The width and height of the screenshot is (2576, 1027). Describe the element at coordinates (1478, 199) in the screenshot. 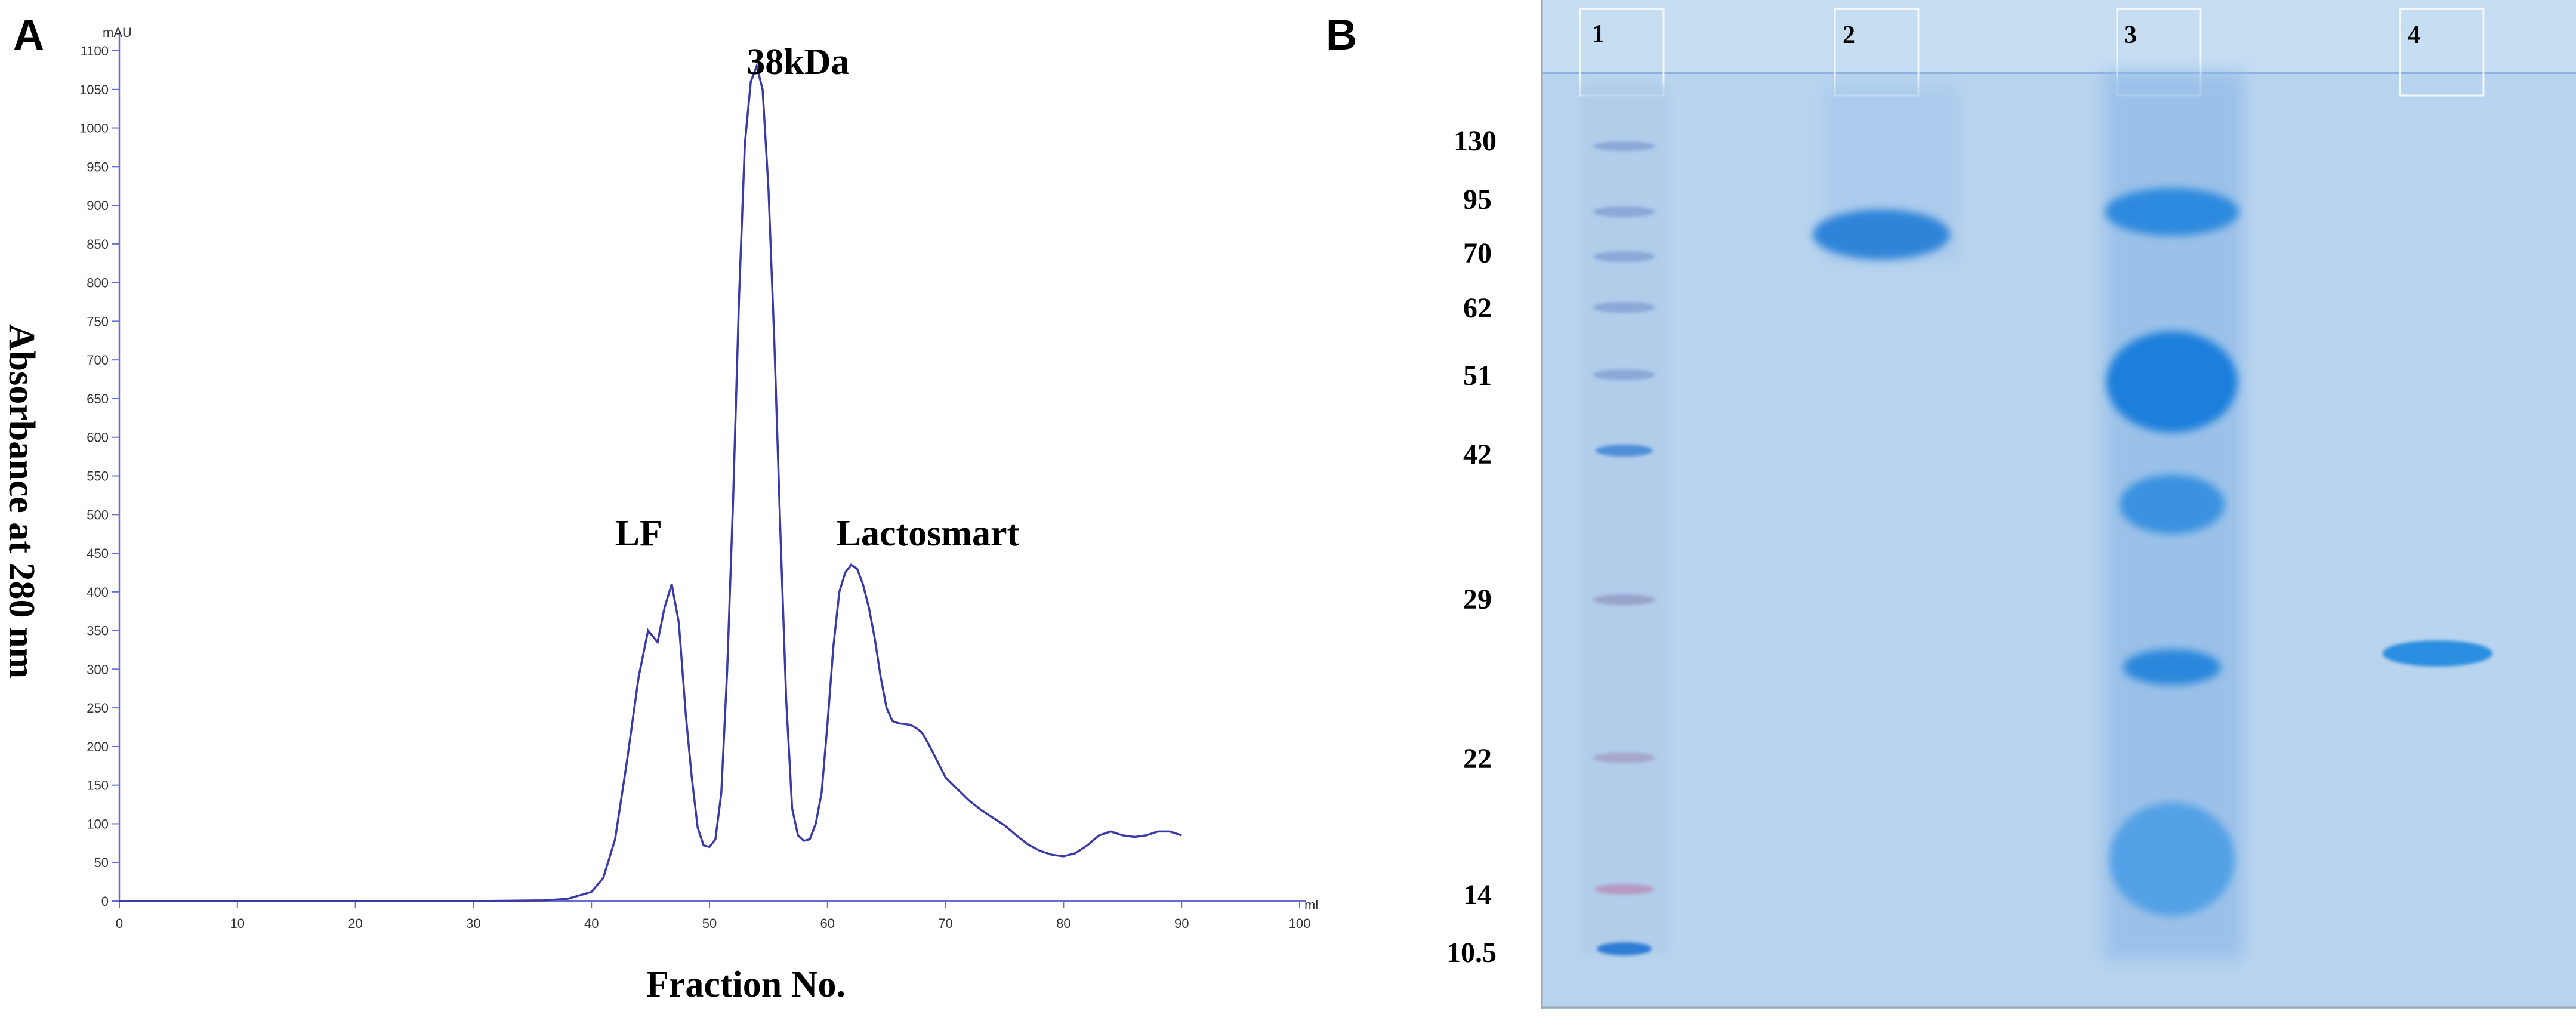

I see `mw-label: 95` at that location.